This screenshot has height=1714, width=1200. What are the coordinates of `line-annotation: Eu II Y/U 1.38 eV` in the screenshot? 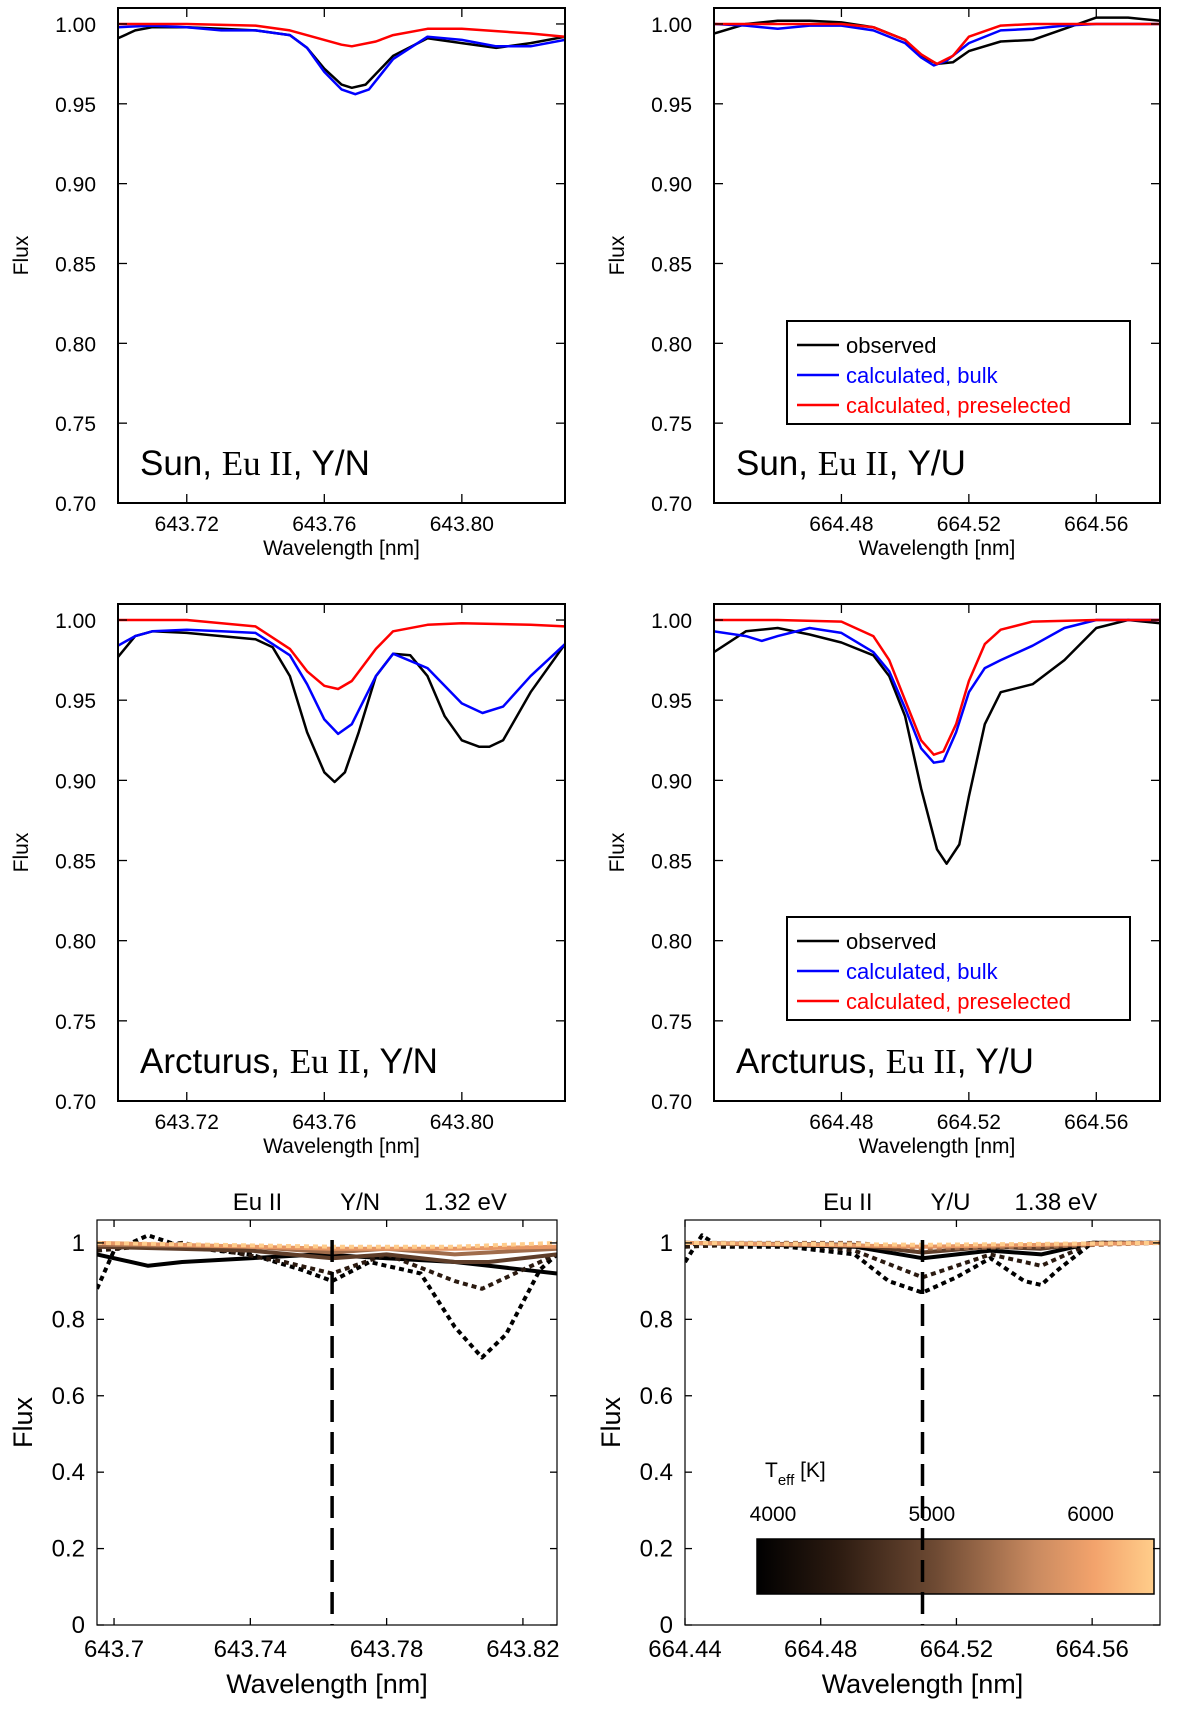 It's located at (960, 1202).